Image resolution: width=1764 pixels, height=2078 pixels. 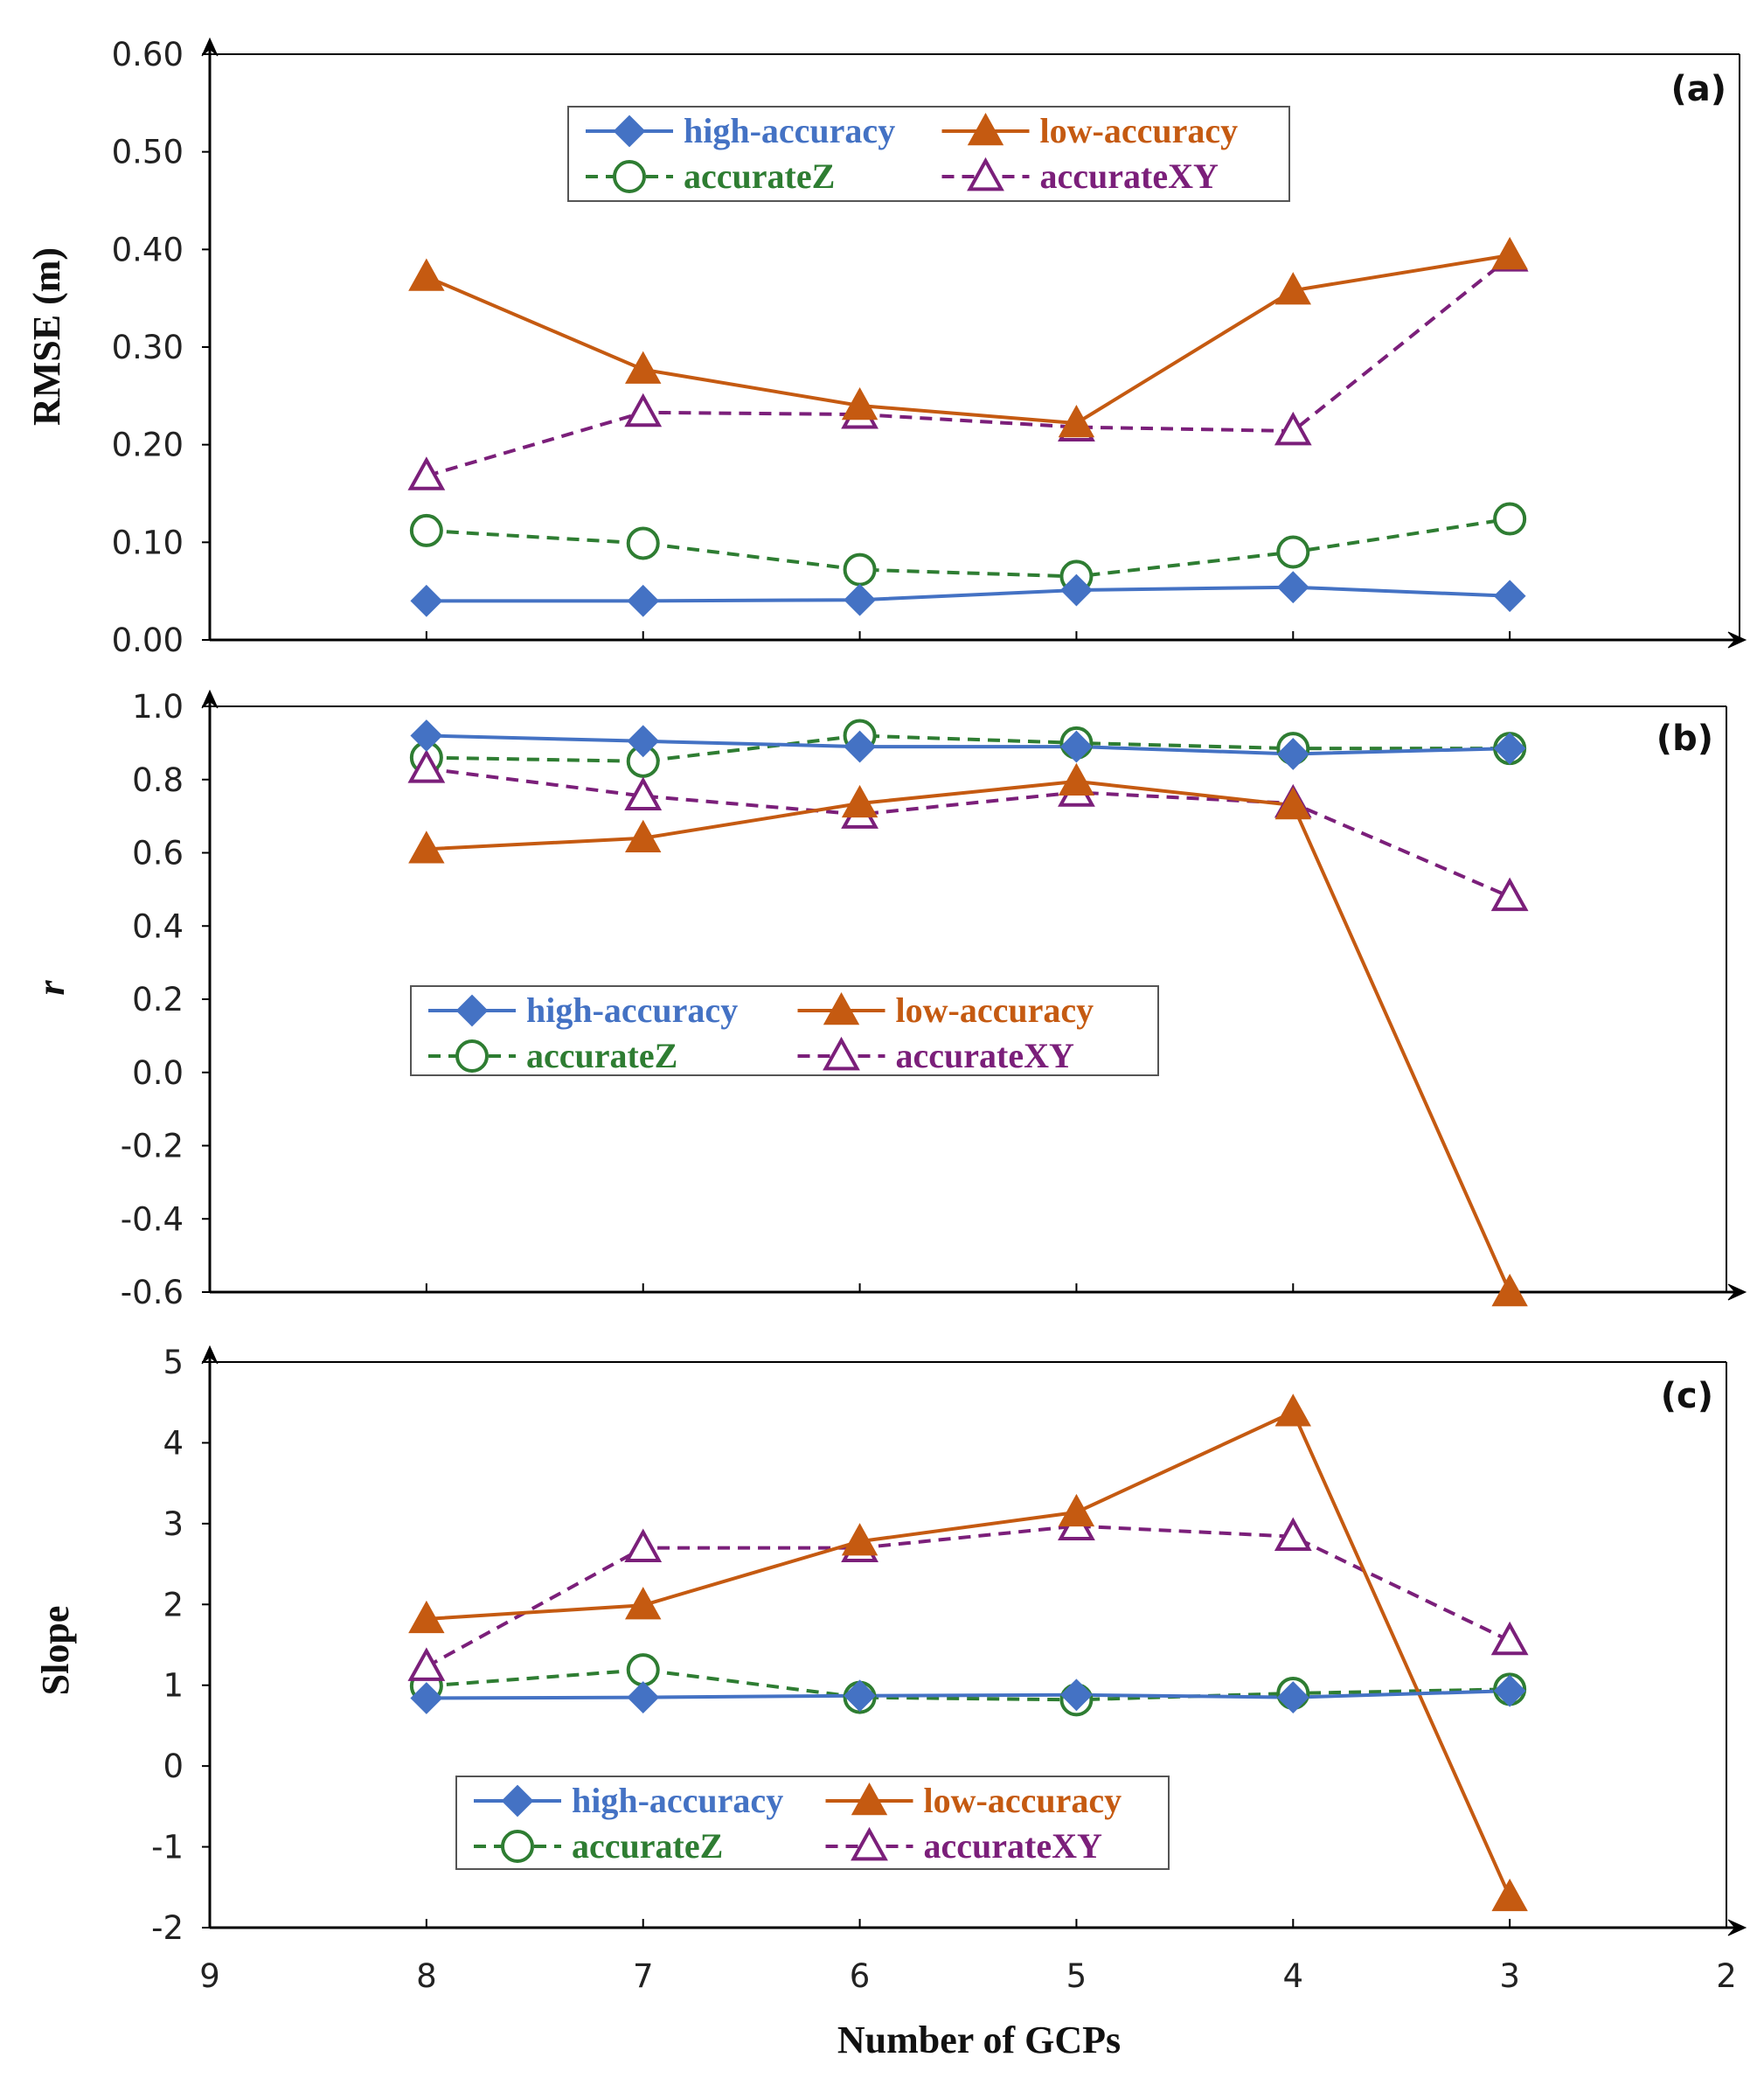 I want to click on y-tick-label: 3, so click(x=173, y=1524).